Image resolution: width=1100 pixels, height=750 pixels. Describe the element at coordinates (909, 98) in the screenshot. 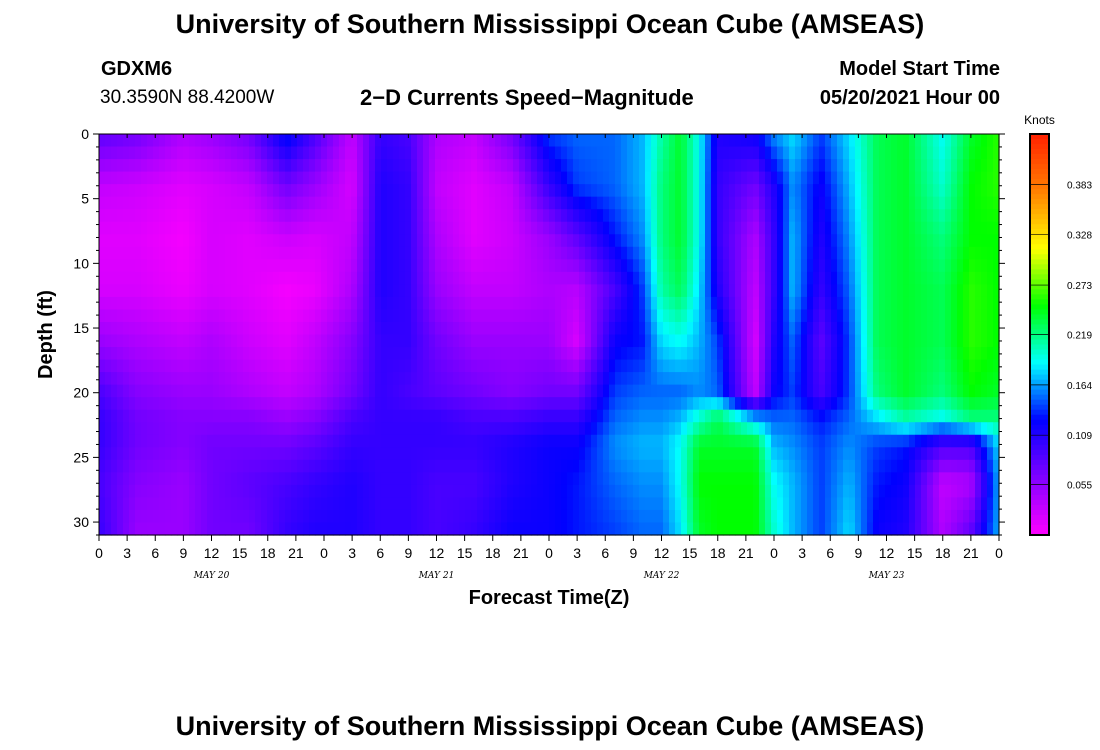

I see `model-start-value: 05/20/2021 Hour 00` at that location.